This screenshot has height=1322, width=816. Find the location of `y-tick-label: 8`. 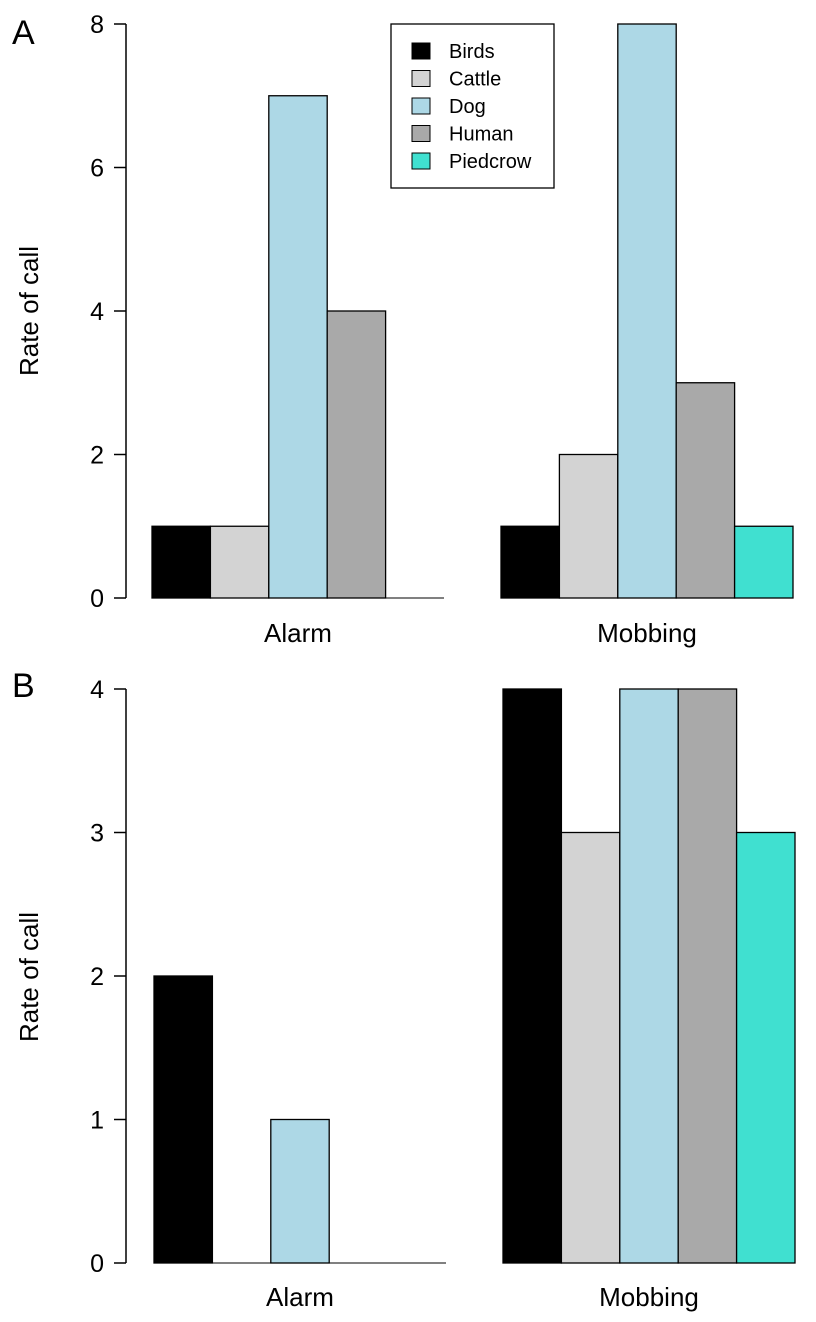

y-tick-label: 8 is located at coordinates (97, 25).